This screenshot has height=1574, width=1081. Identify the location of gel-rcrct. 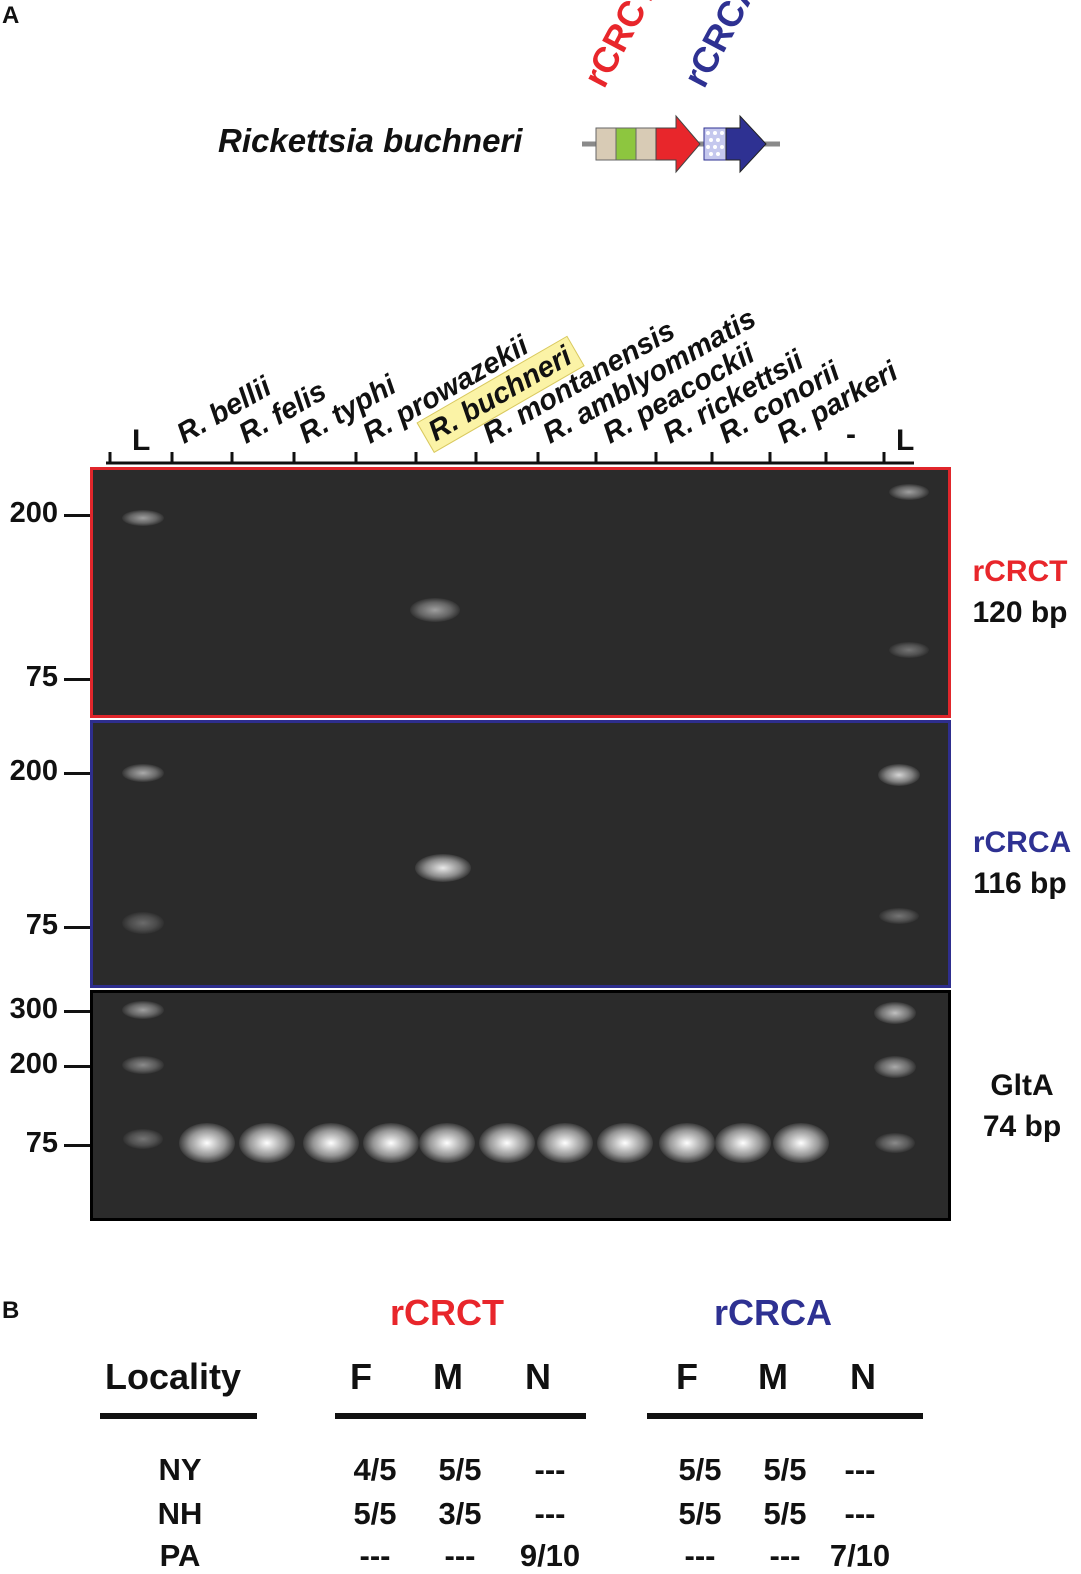
(520, 592).